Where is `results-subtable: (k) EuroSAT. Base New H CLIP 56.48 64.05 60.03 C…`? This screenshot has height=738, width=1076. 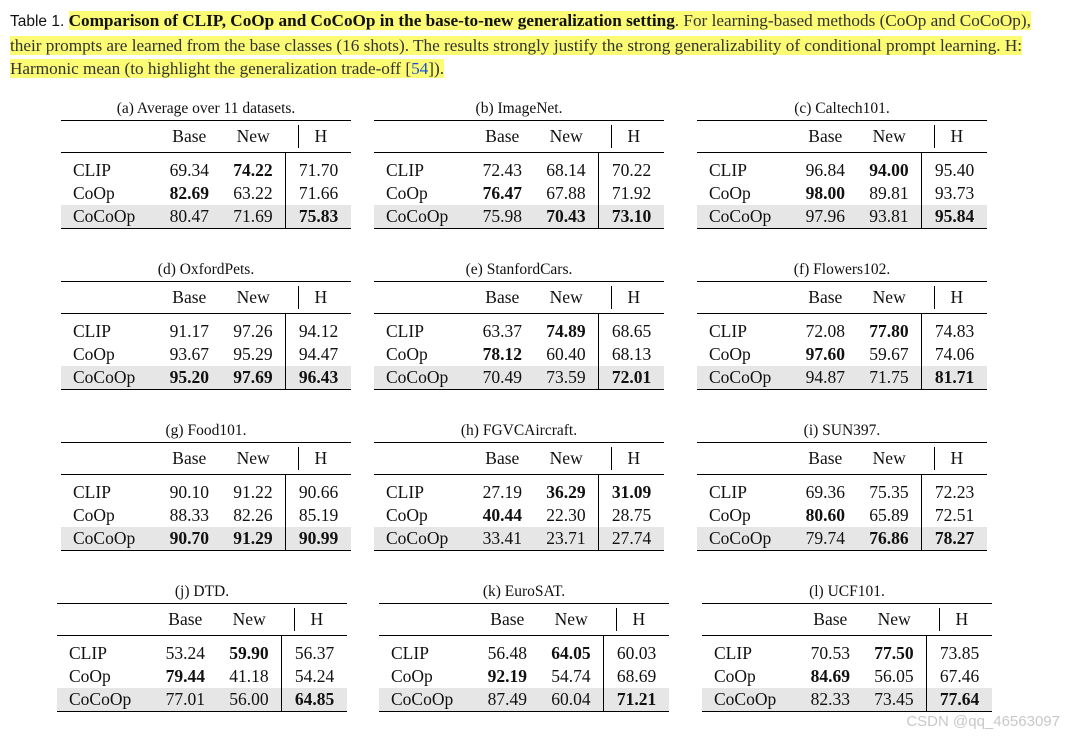 results-subtable: (k) EuroSAT. Base New H CLIP 56.48 64.05 60.03 C… is located at coordinates (524, 646).